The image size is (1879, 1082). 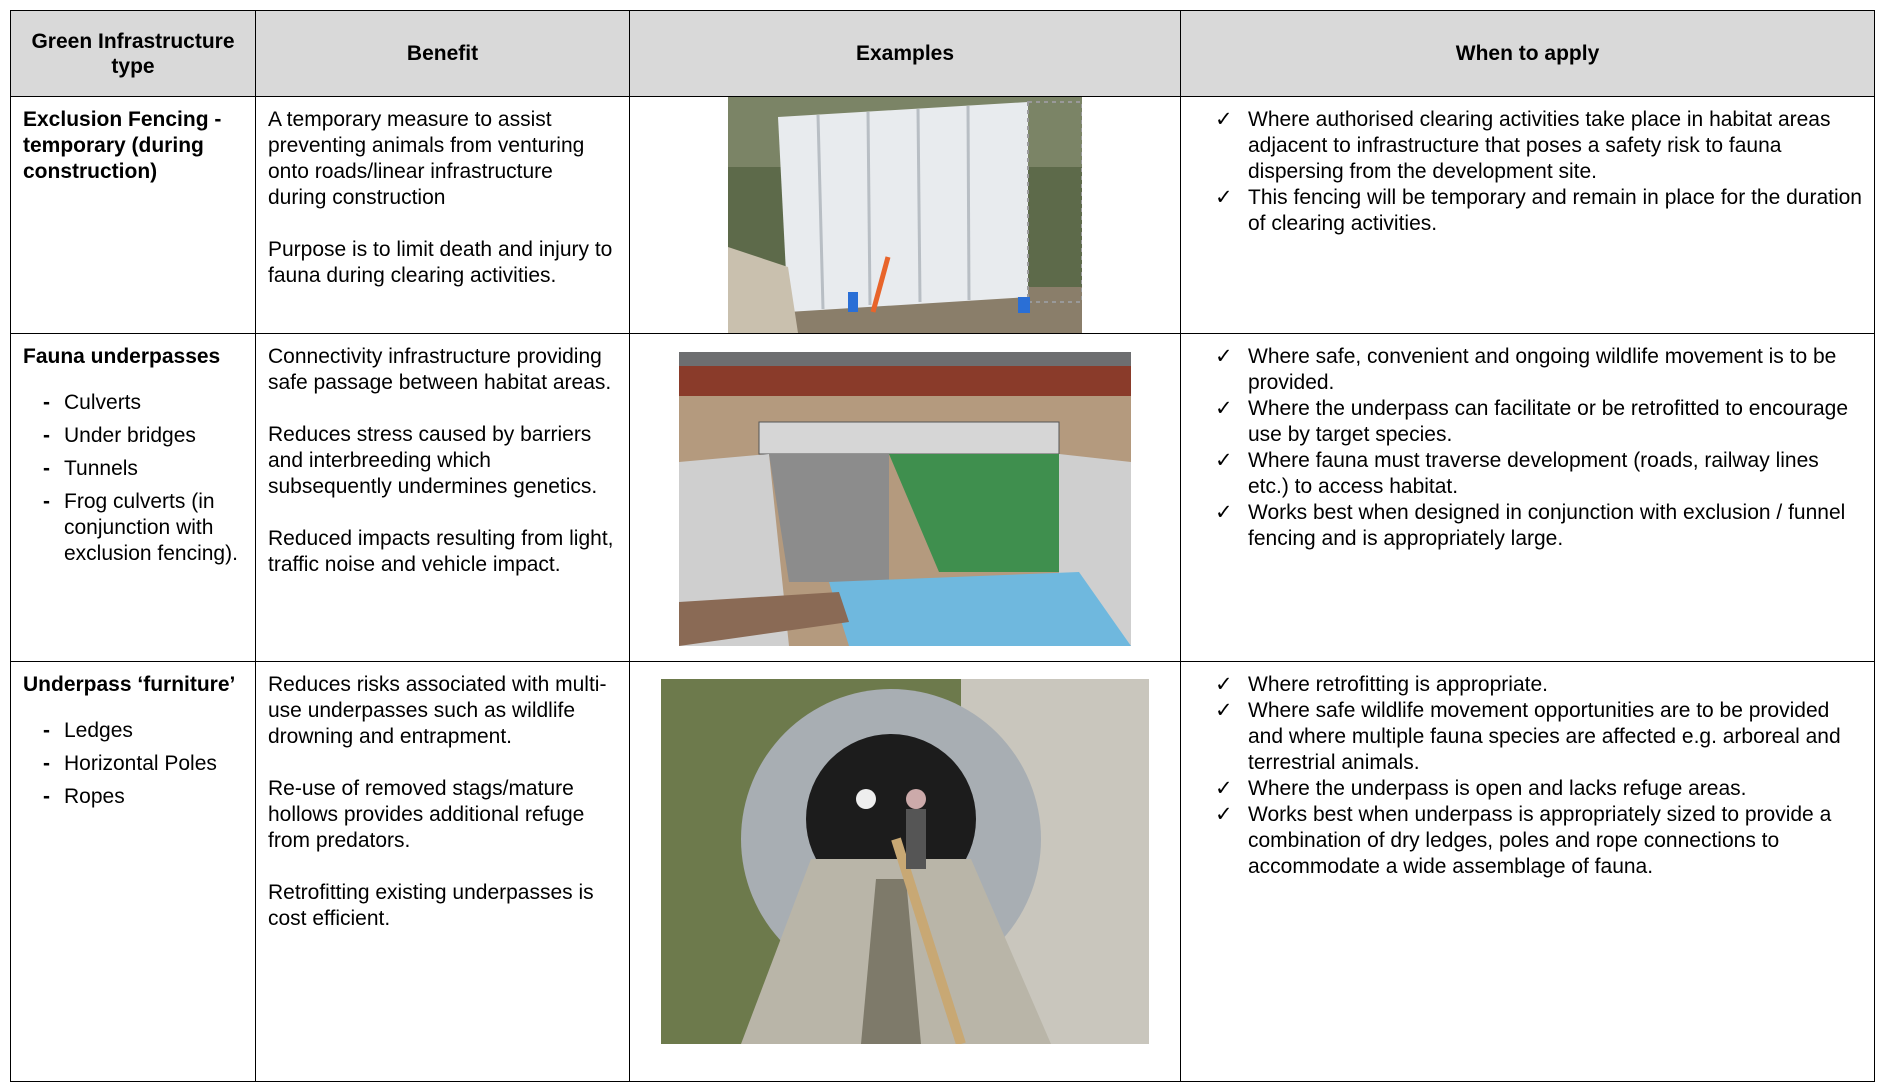 What do you see at coordinates (1527, 685) in the screenshot?
I see `when-item: Where retrofitting is appropriate.` at bounding box center [1527, 685].